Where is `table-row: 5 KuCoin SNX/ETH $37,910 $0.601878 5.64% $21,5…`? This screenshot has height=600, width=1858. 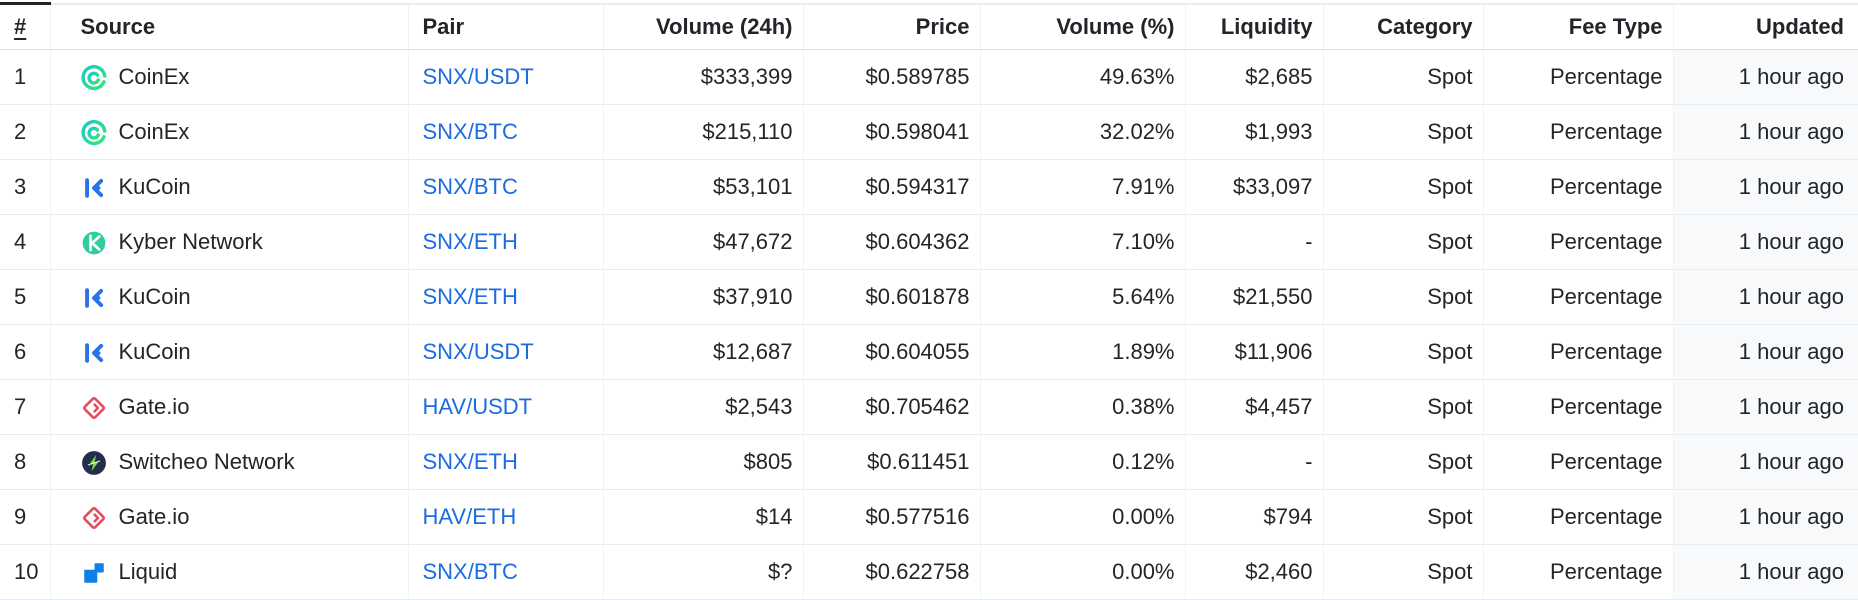 table-row: 5 KuCoin SNX/ETH $37,910 $0.601878 5.64% $21,5… is located at coordinates (929, 297).